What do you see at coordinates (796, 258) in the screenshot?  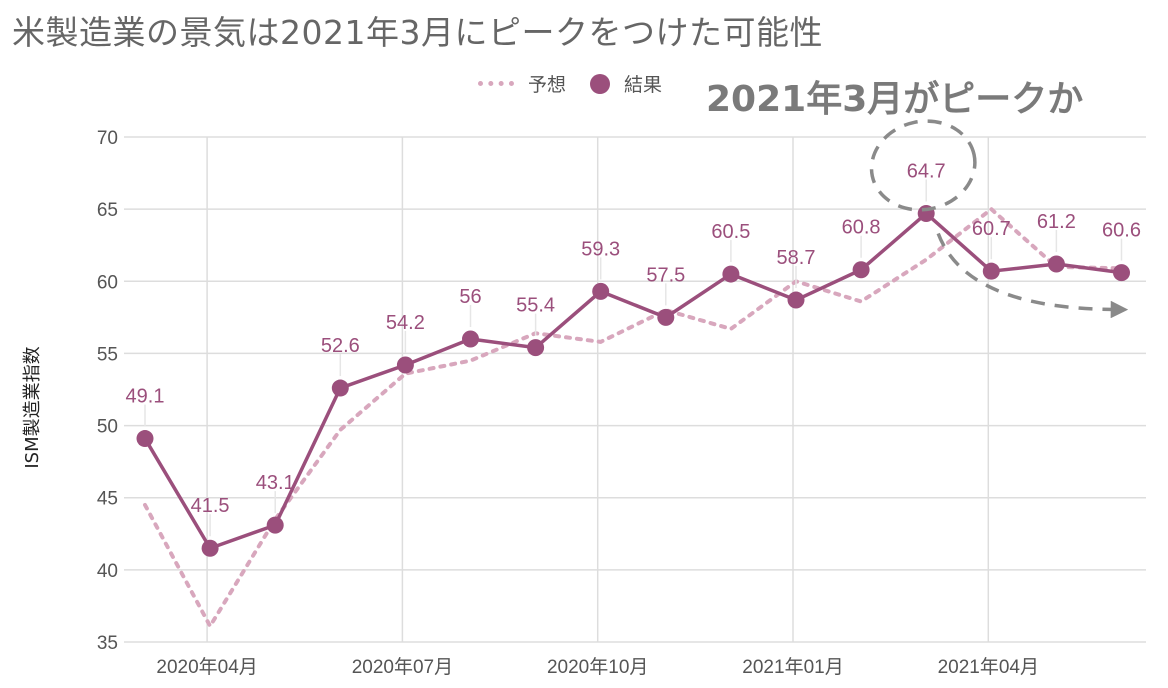 I see `data-label: 58.7` at bounding box center [796, 258].